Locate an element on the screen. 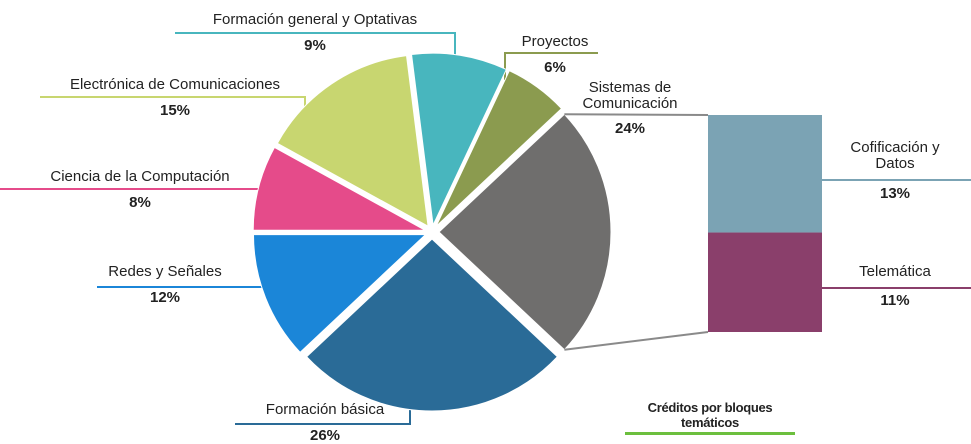 The width and height of the screenshot is (971, 444). bar-label: Cofificación y Datos is located at coordinates (895, 155).